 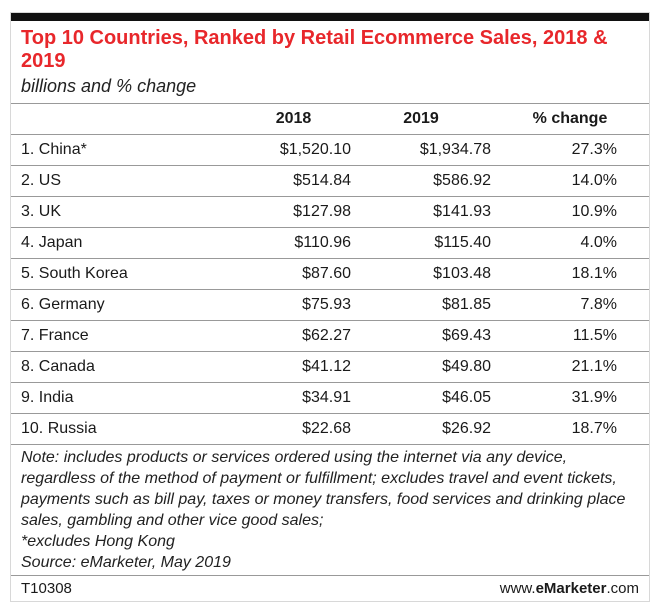 I want to click on cell-2019: $81.85, so click(x=421, y=305).